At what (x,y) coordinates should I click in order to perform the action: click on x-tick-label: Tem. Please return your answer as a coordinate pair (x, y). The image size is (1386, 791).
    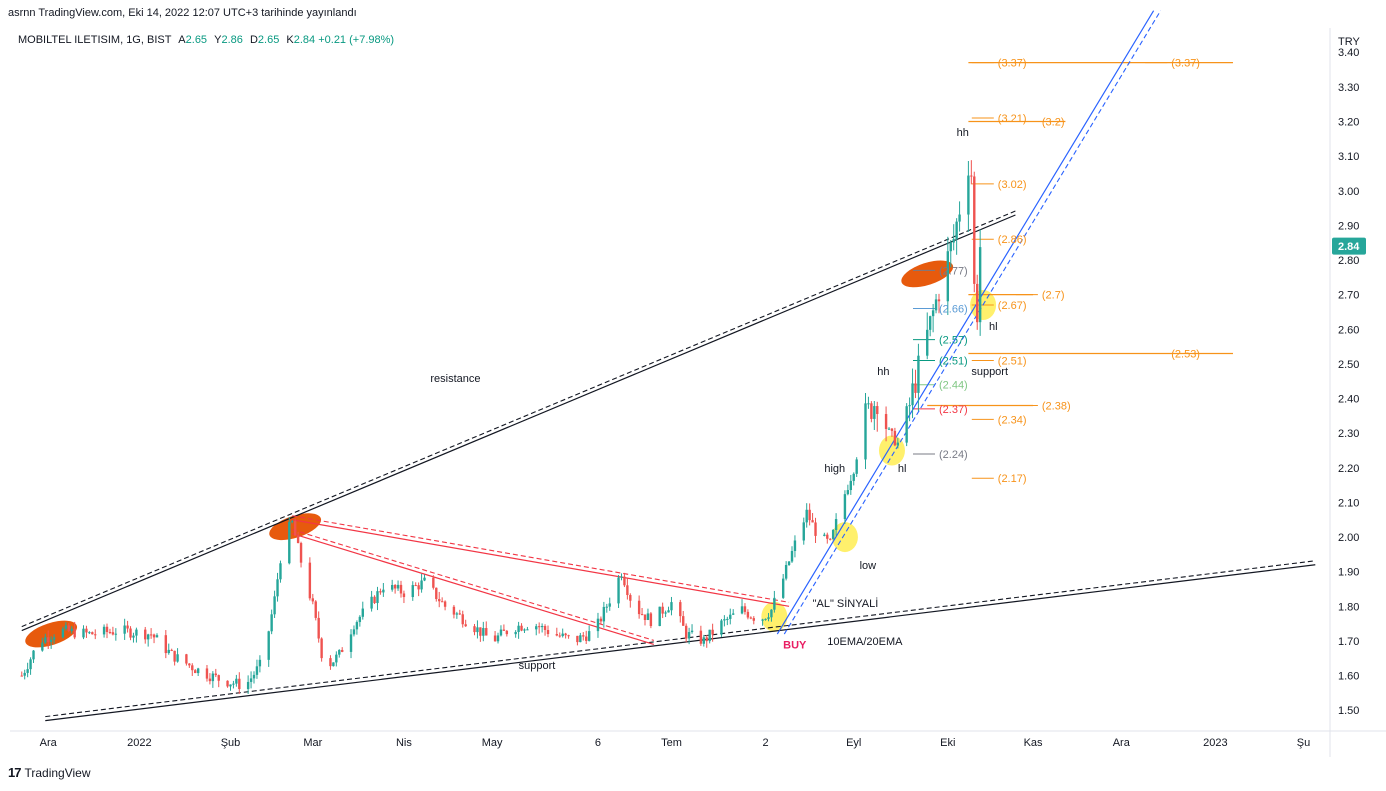
    Looking at the image, I should click on (671, 743).